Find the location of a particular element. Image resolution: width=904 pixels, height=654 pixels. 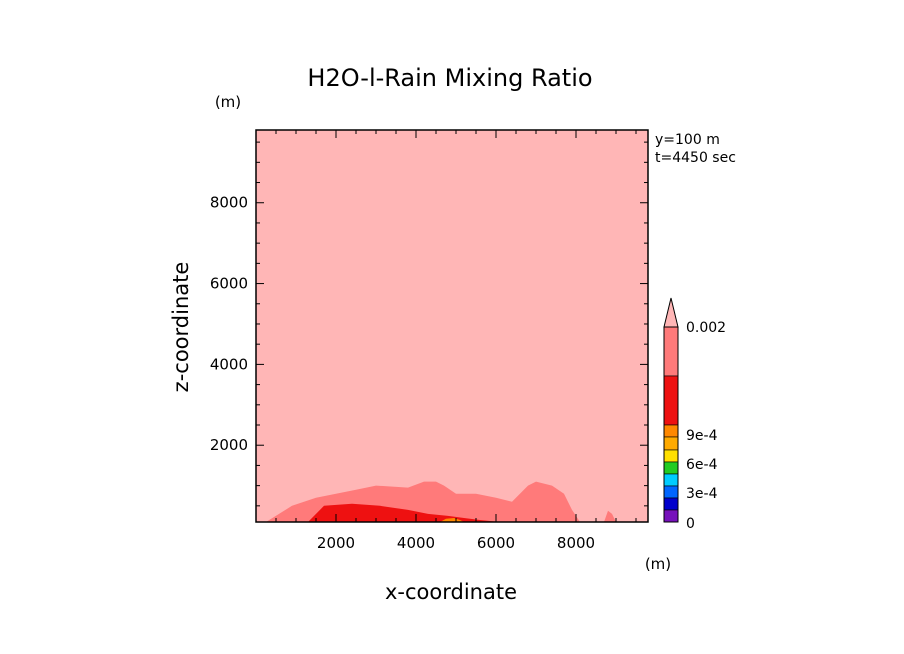

contour-layers is located at coordinates (441, 501).